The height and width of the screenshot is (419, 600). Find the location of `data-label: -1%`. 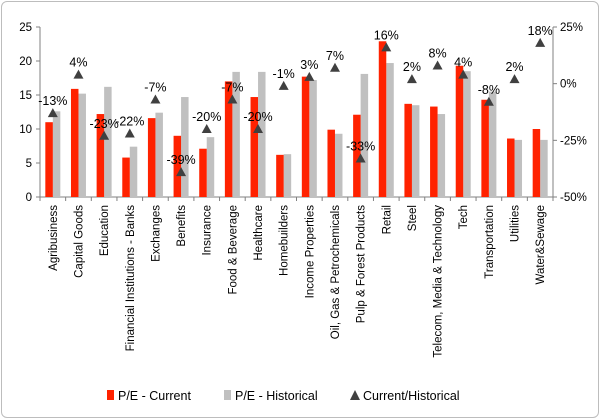

data-label: -1% is located at coordinates (284, 74).